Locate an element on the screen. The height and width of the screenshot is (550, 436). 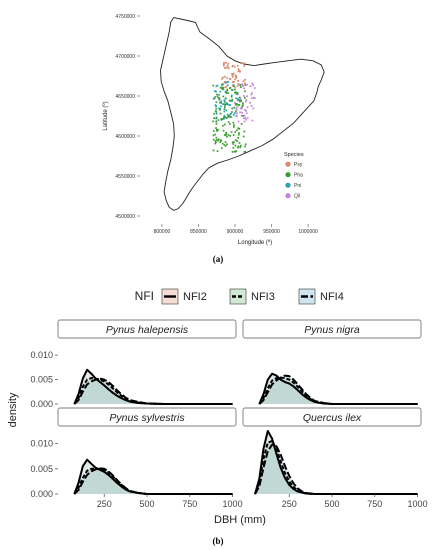
legend-swatch-pha is located at coordinates (288, 175).